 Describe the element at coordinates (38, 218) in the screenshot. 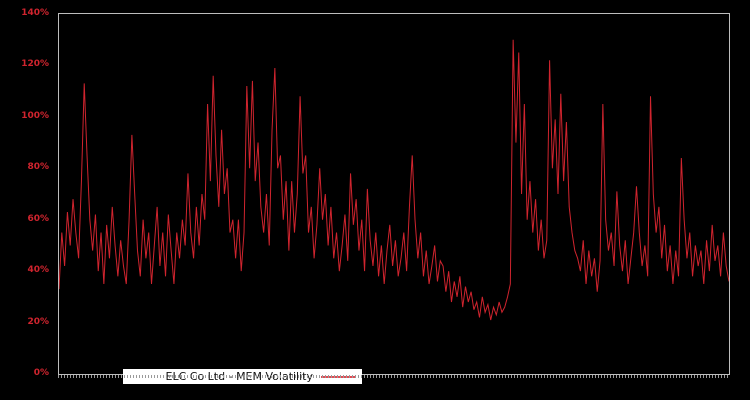

I see `y-axis-tick-label: 60%` at that location.